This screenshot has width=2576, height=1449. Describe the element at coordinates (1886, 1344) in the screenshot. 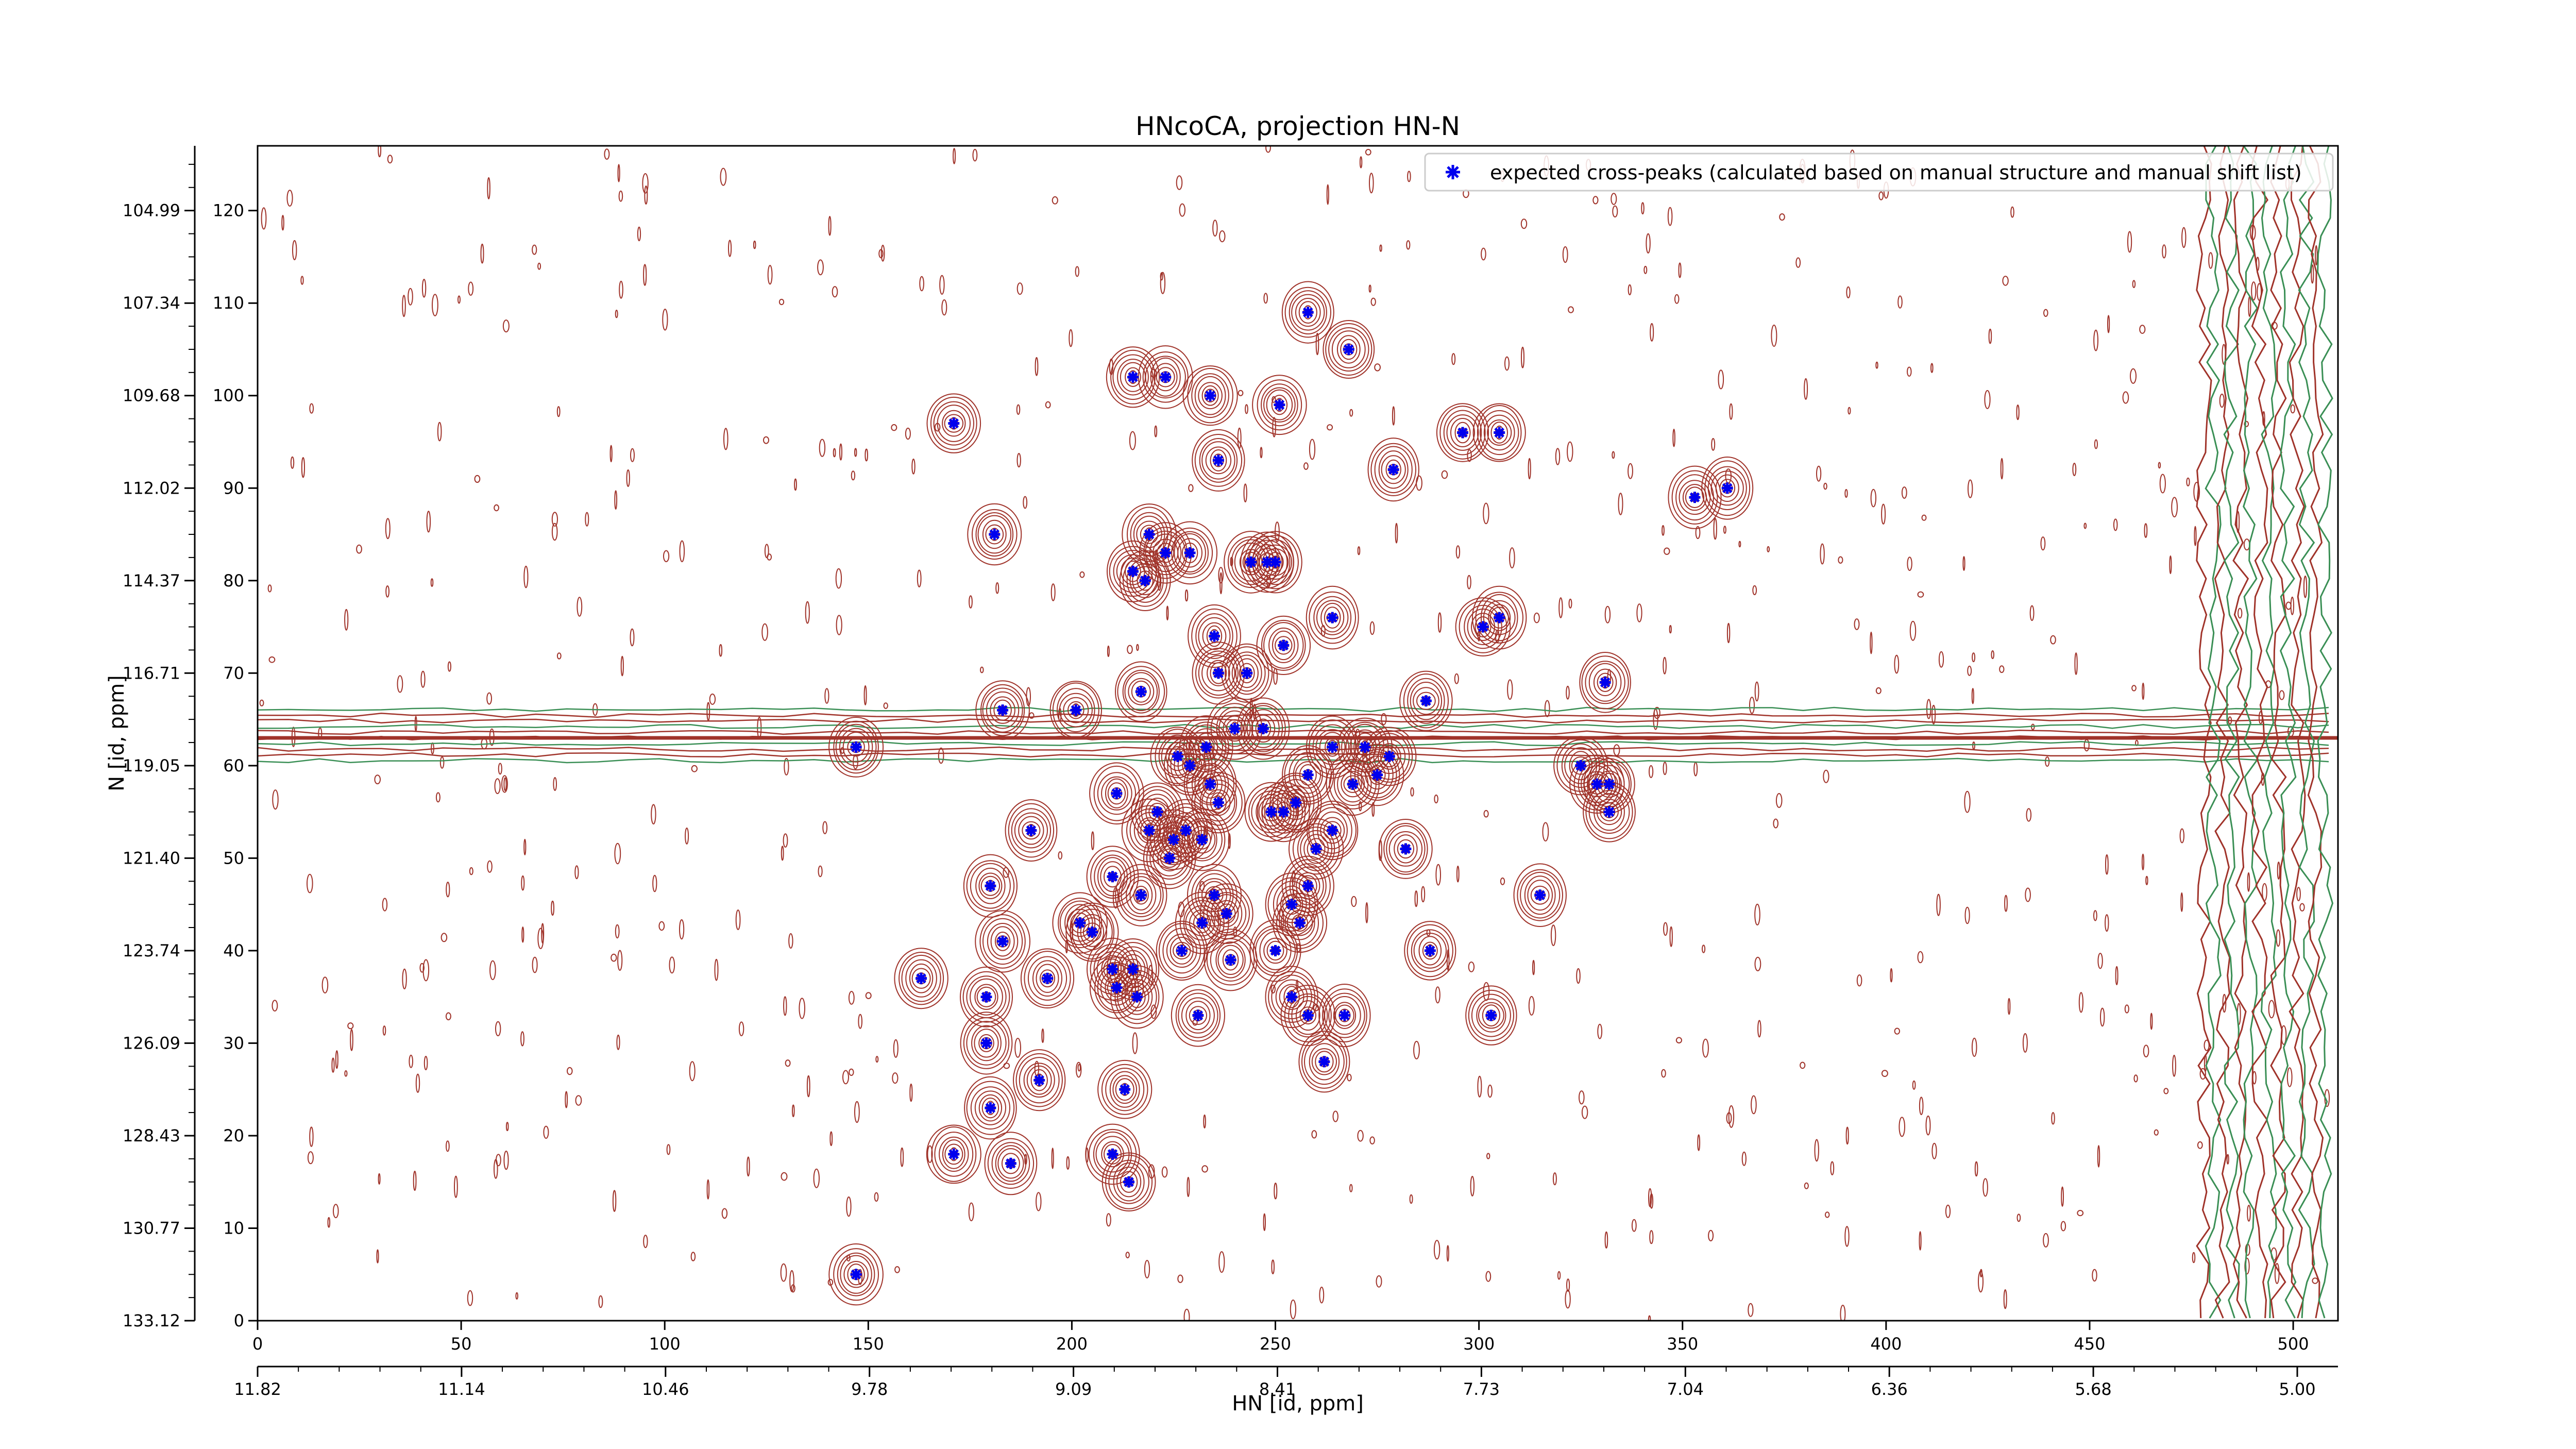

I see `x-index-tick-label: 400` at that location.